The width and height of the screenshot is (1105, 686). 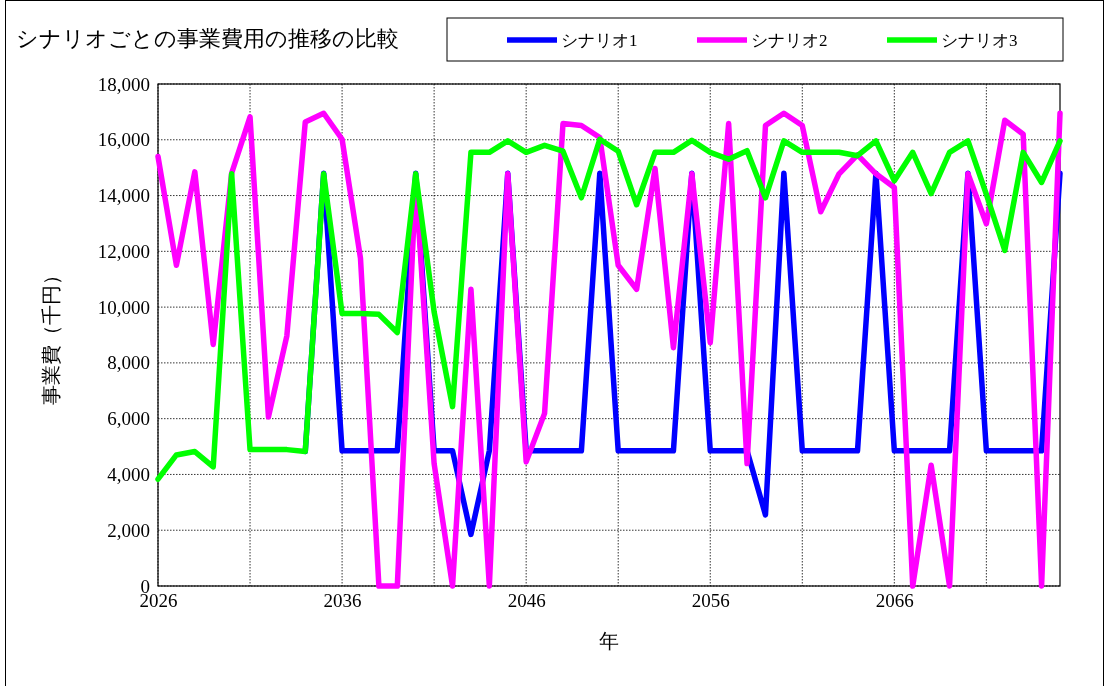 What do you see at coordinates (894, 601) in the screenshot?
I see `x-tick-label: 2066` at bounding box center [894, 601].